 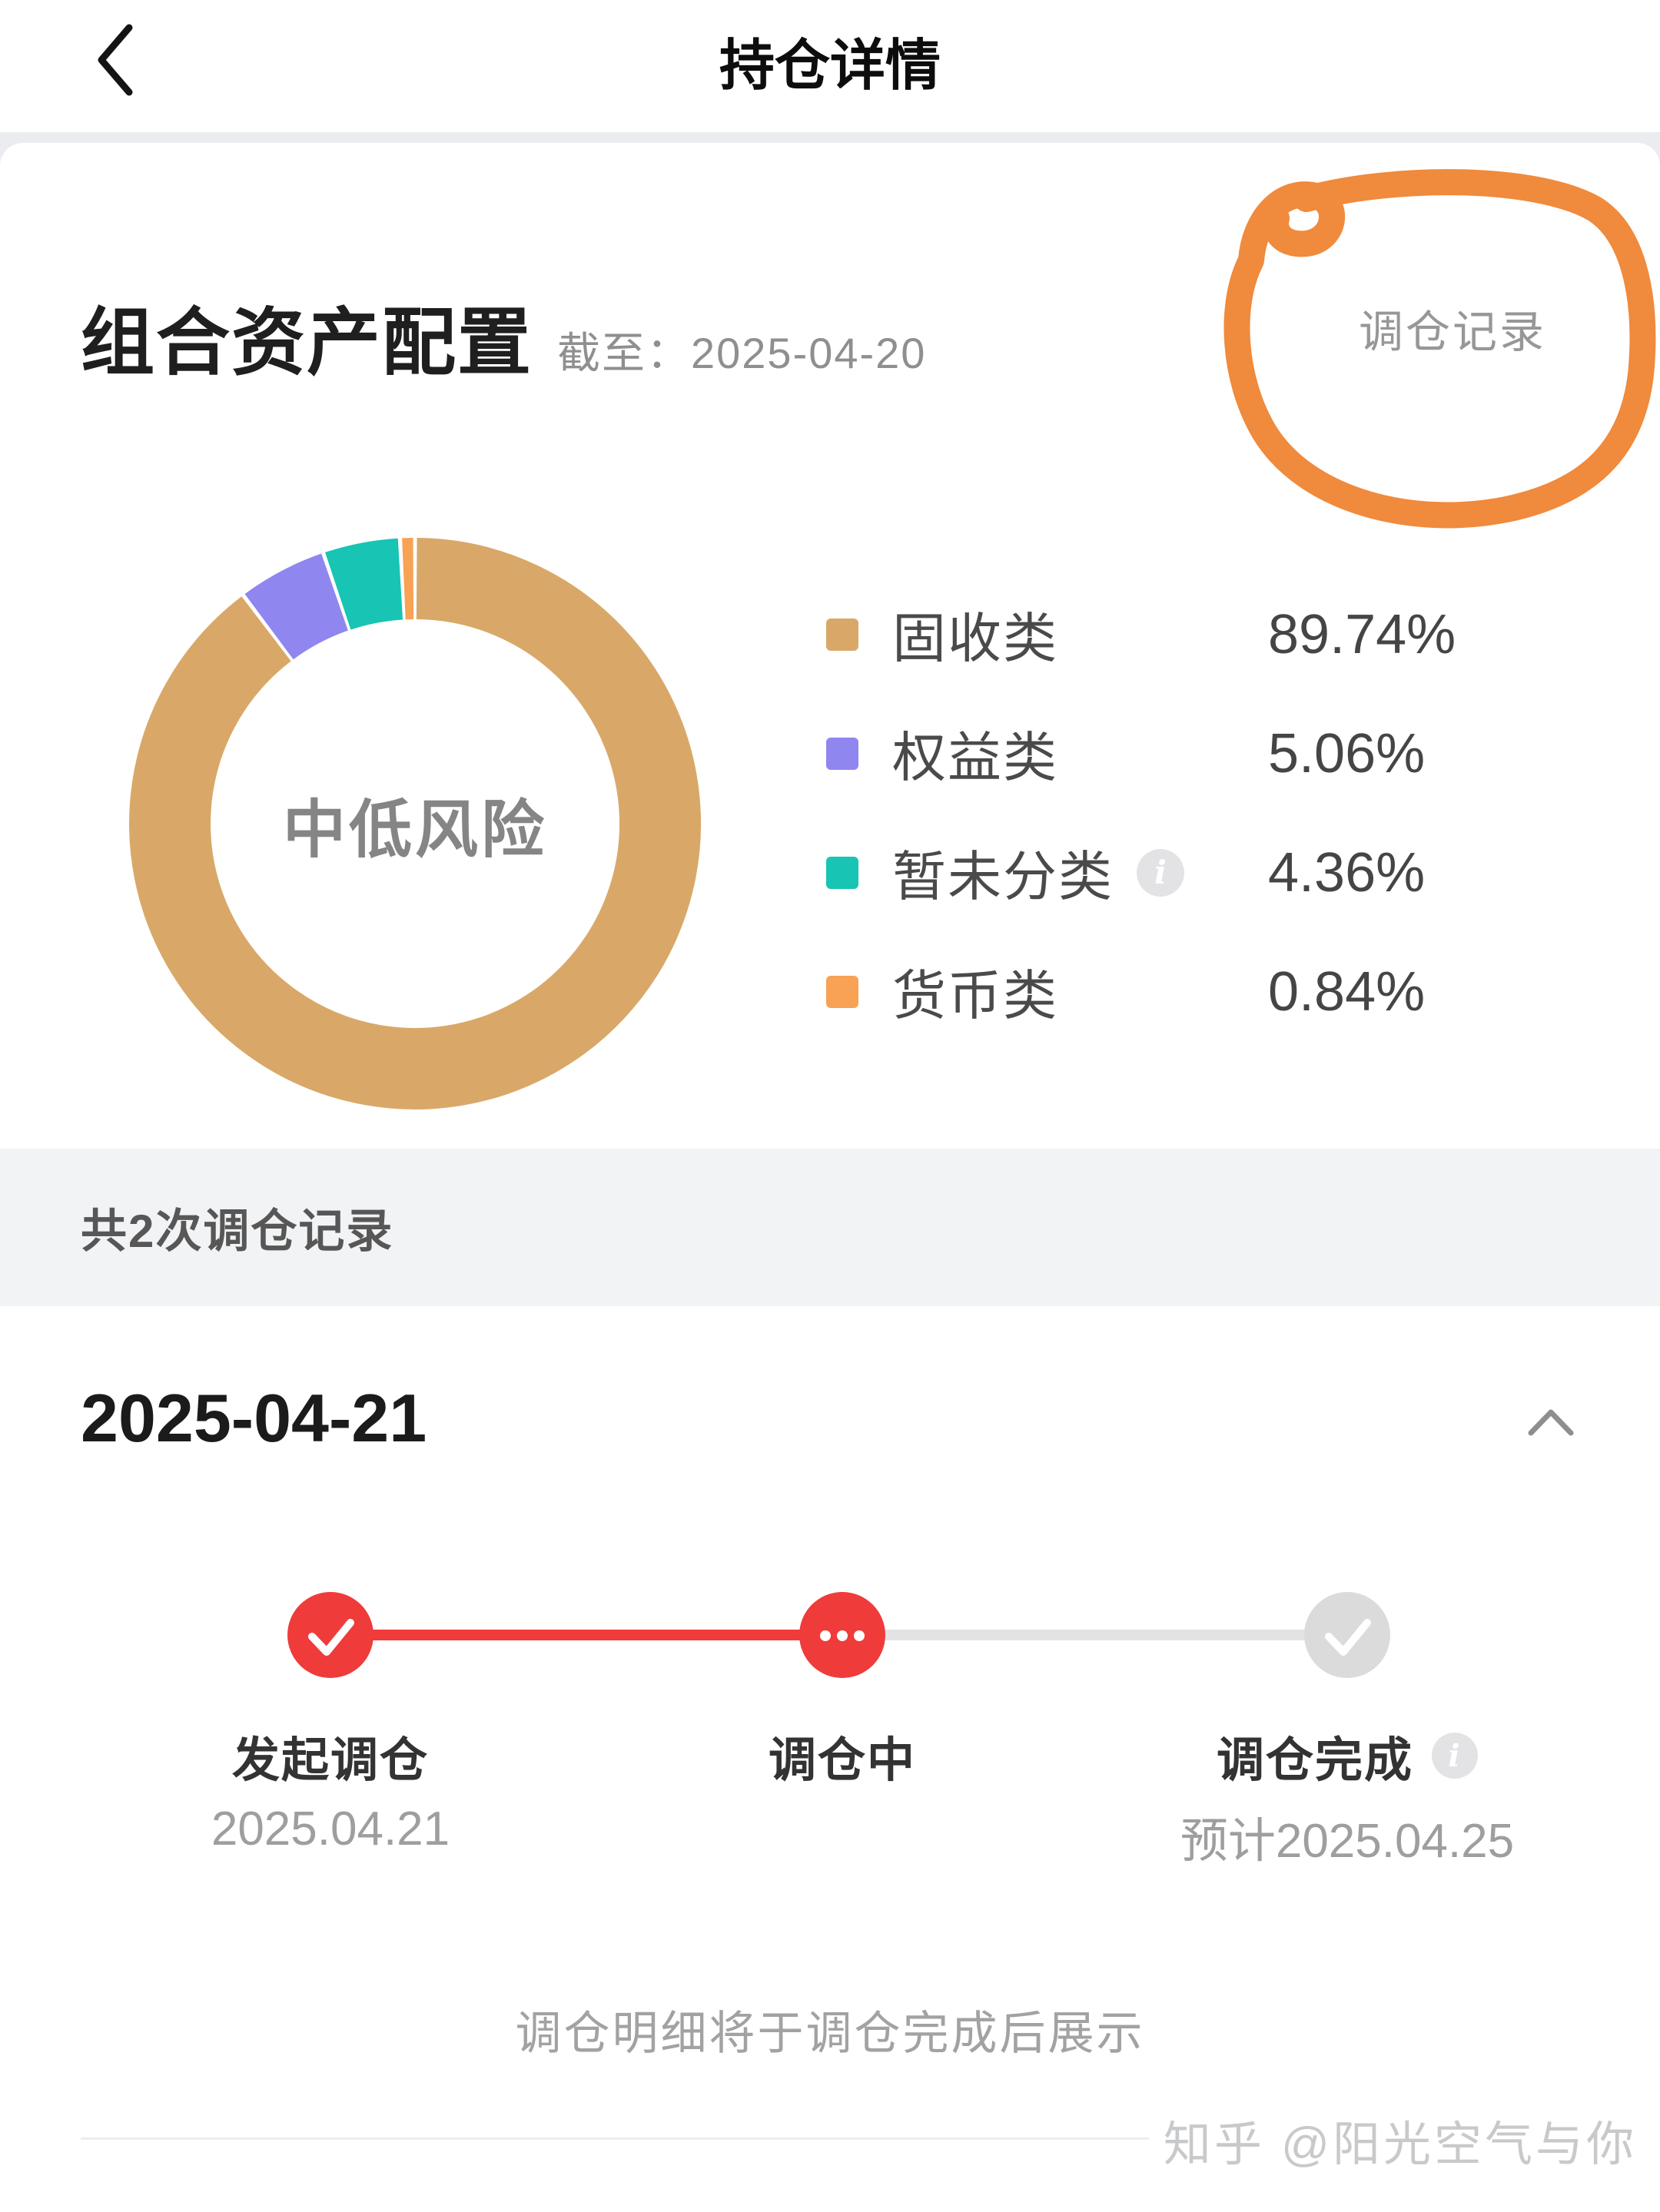 I want to click on allocation-header: 组合资产配置 截至：2025-04-20, so click(x=503, y=336).